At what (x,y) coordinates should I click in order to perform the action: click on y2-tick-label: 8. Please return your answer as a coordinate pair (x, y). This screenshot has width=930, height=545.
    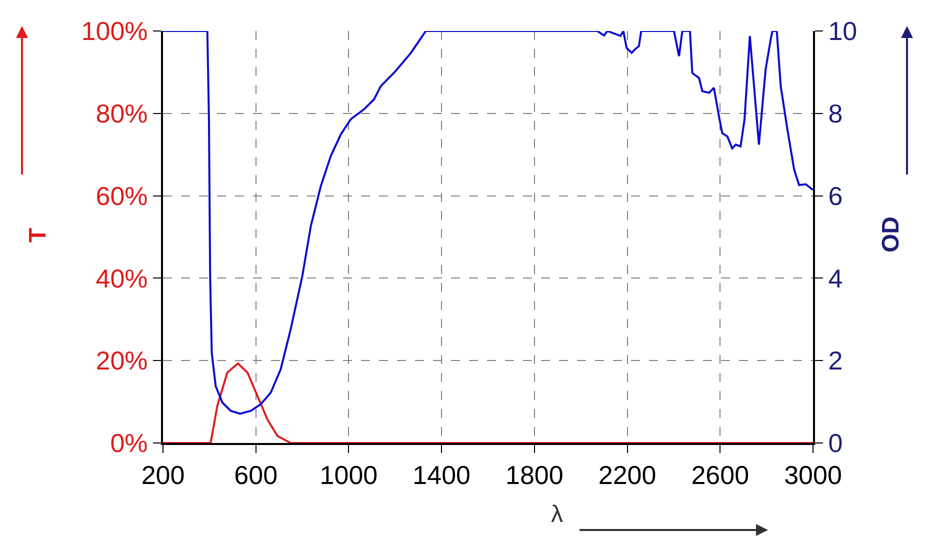
    Looking at the image, I should click on (835, 113).